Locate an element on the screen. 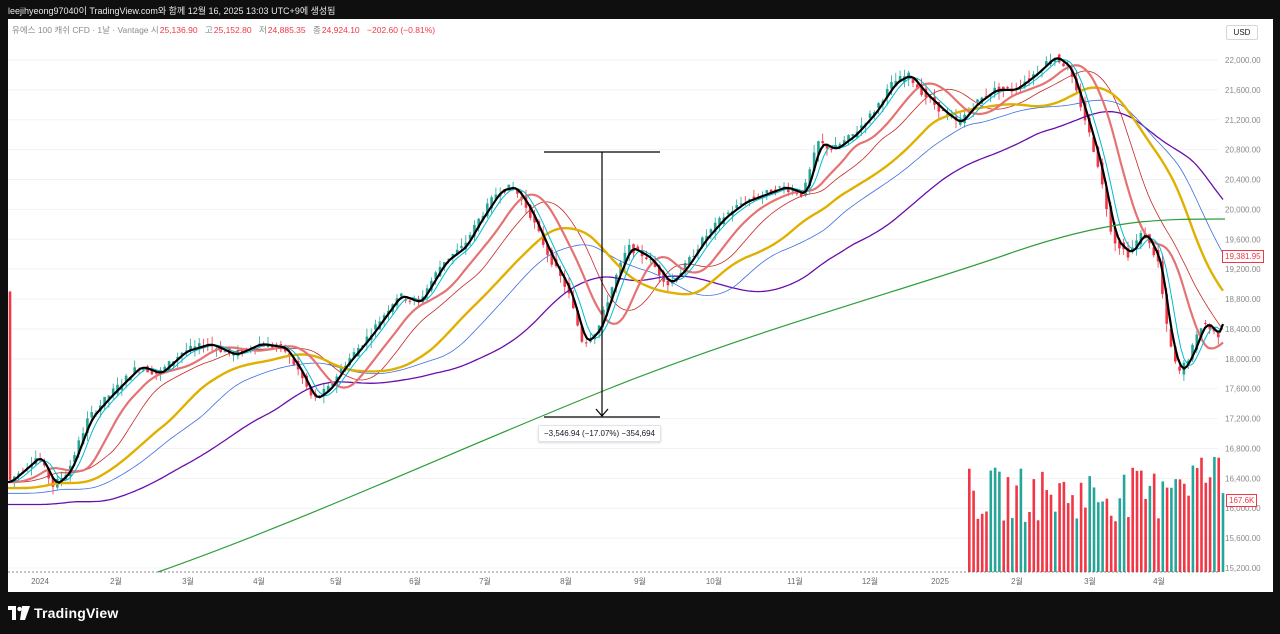 The width and height of the screenshot is (1280, 634). volume-bars is located at coordinates (1096, 514).